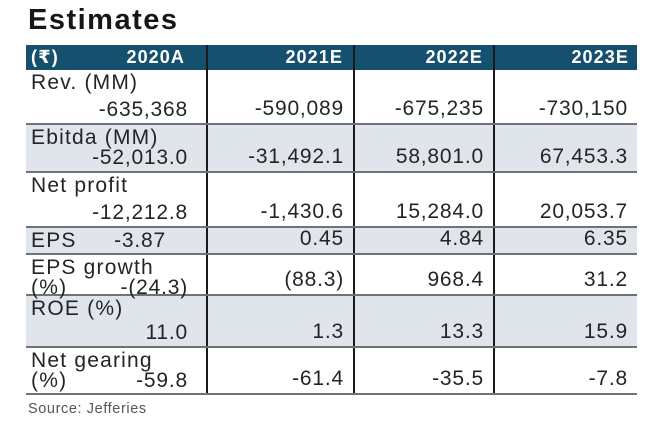 The image size is (660, 440). What do you see at coordinates (565, 274) in the screenshot?
I see `value-2023e: 31.2` at bounding box center [565, 274].